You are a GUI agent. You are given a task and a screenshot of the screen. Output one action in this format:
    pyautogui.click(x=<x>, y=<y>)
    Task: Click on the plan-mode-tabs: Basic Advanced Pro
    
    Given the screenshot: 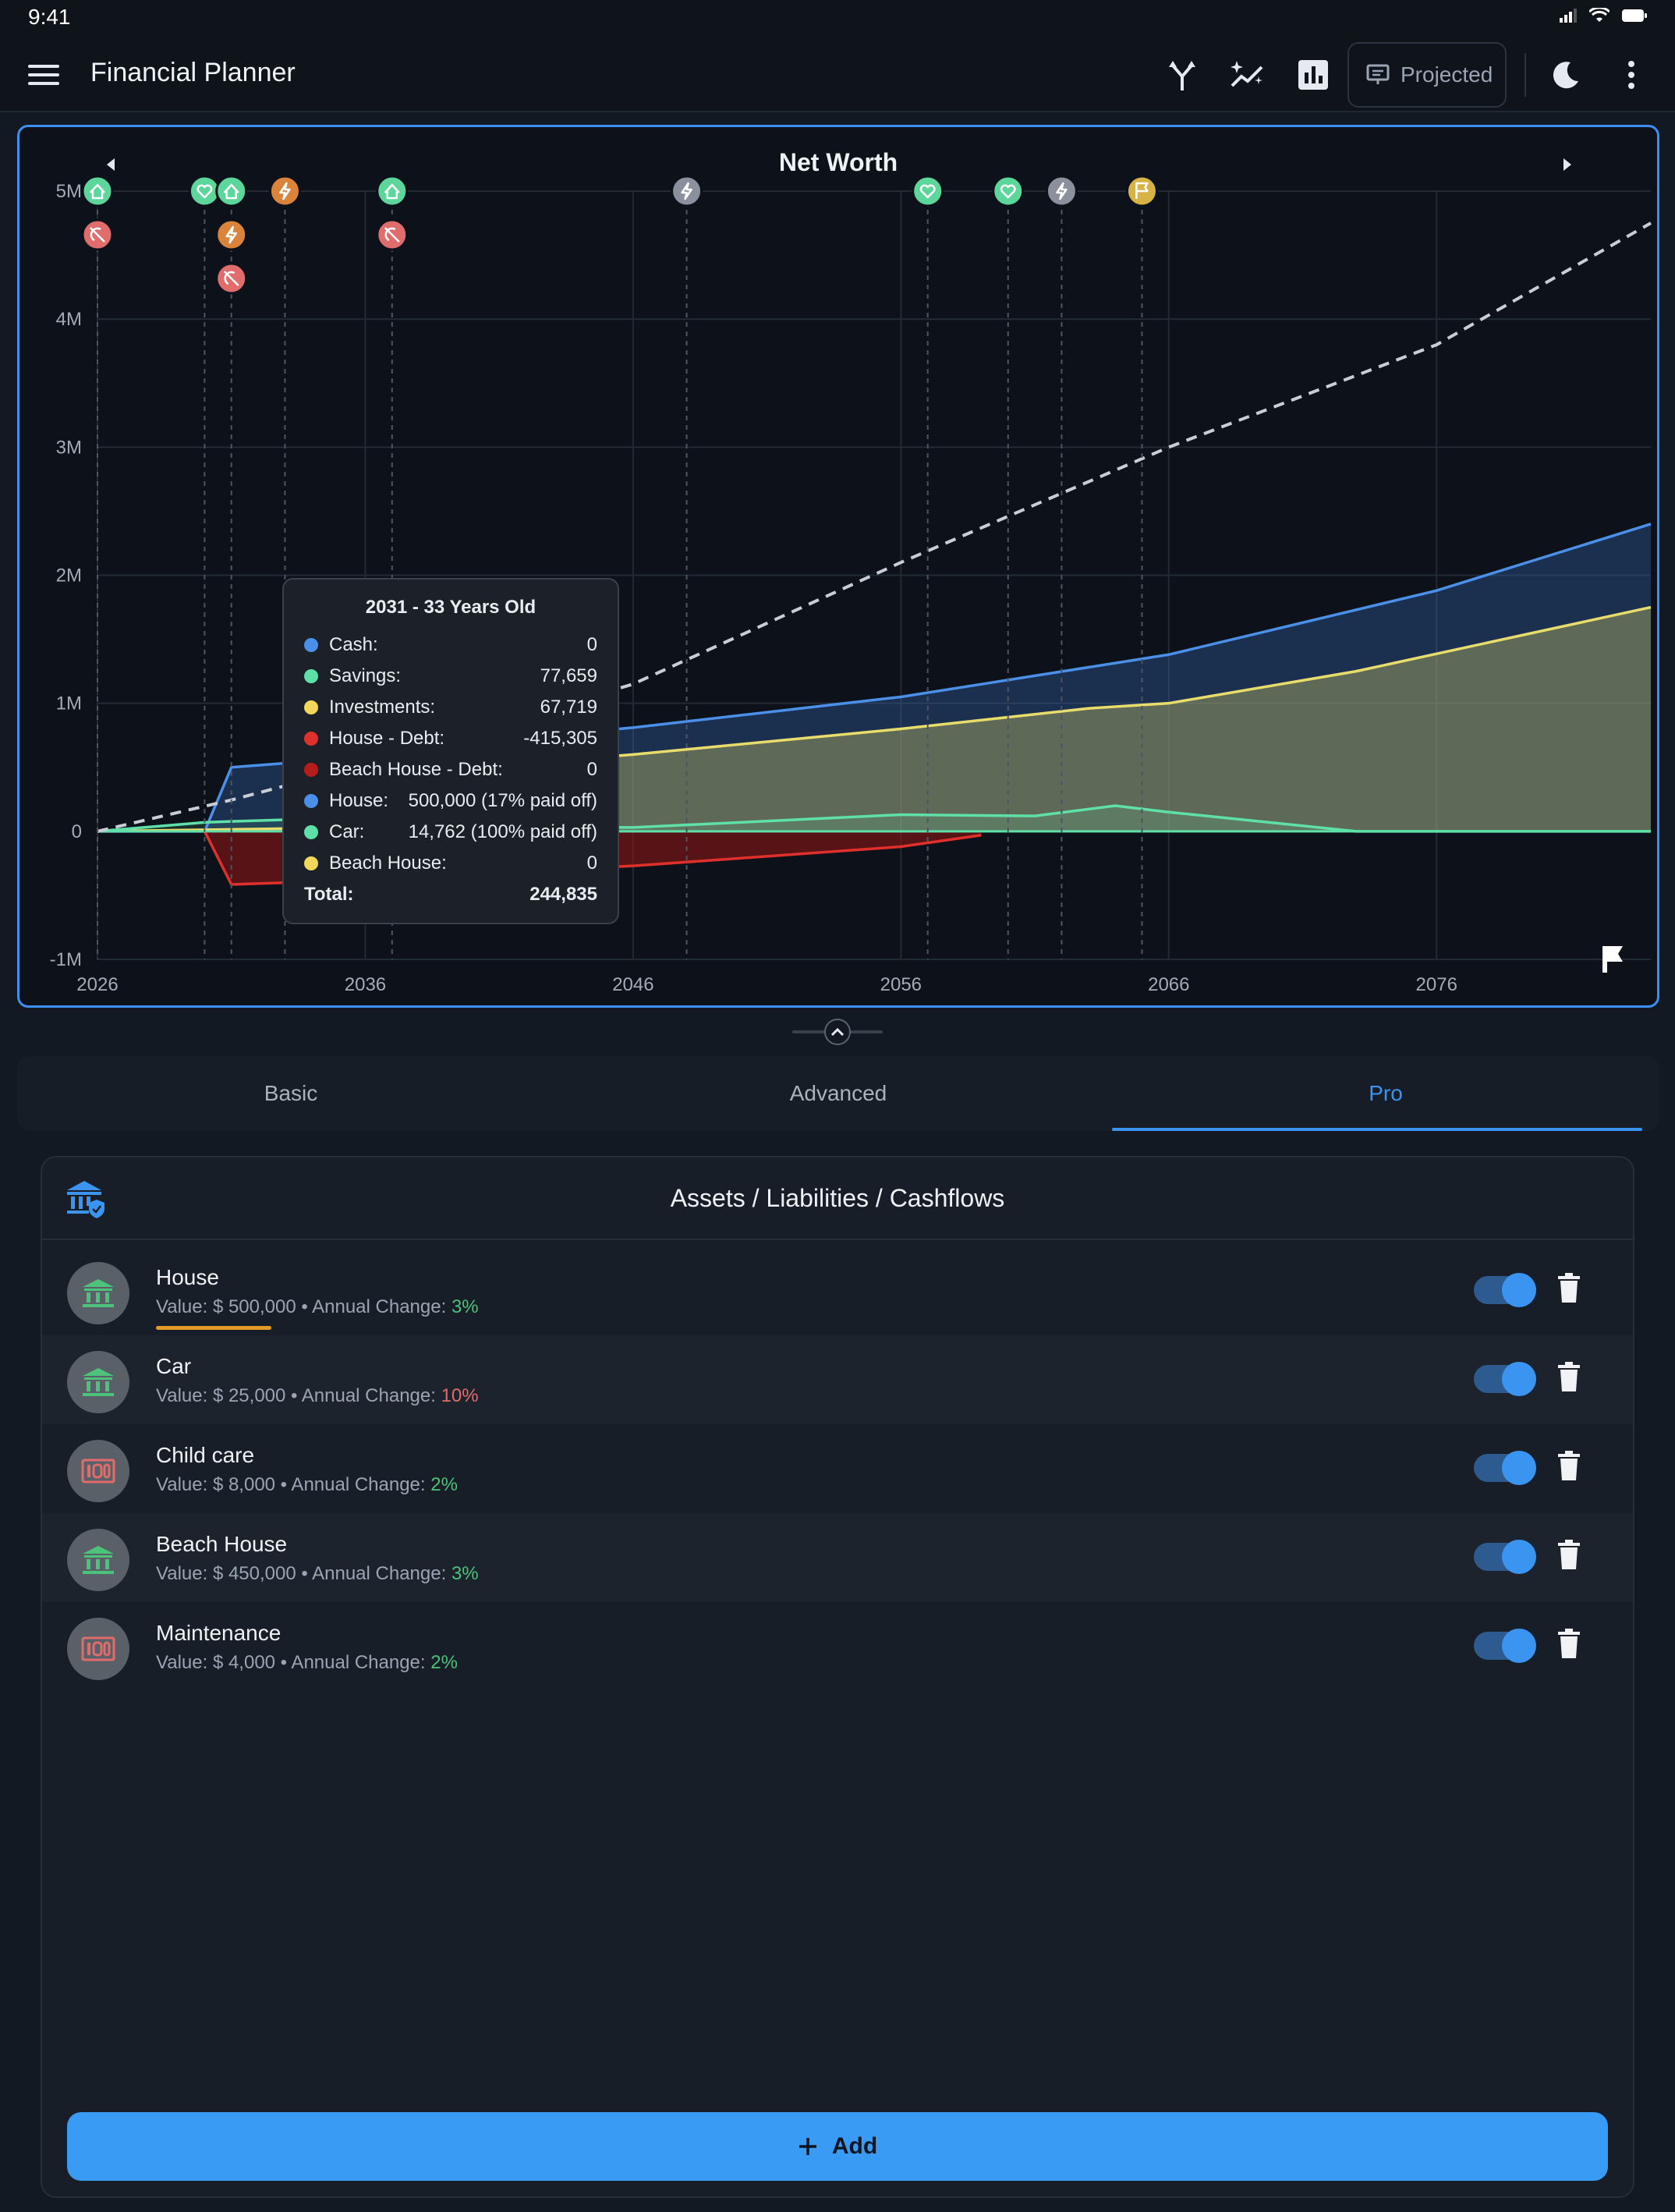 What is the action you would take?
    pyautogui.click(x=838, y=1093)
    